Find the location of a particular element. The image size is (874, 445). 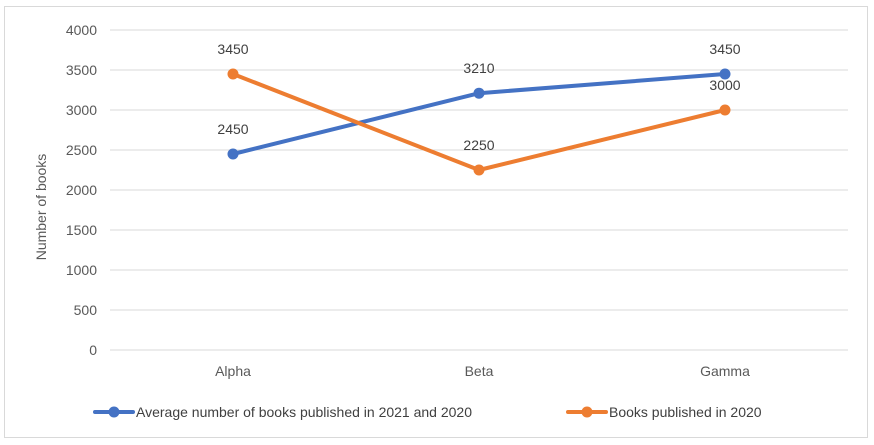

x-tick-label: Beta is located at coordinates (479, 371).